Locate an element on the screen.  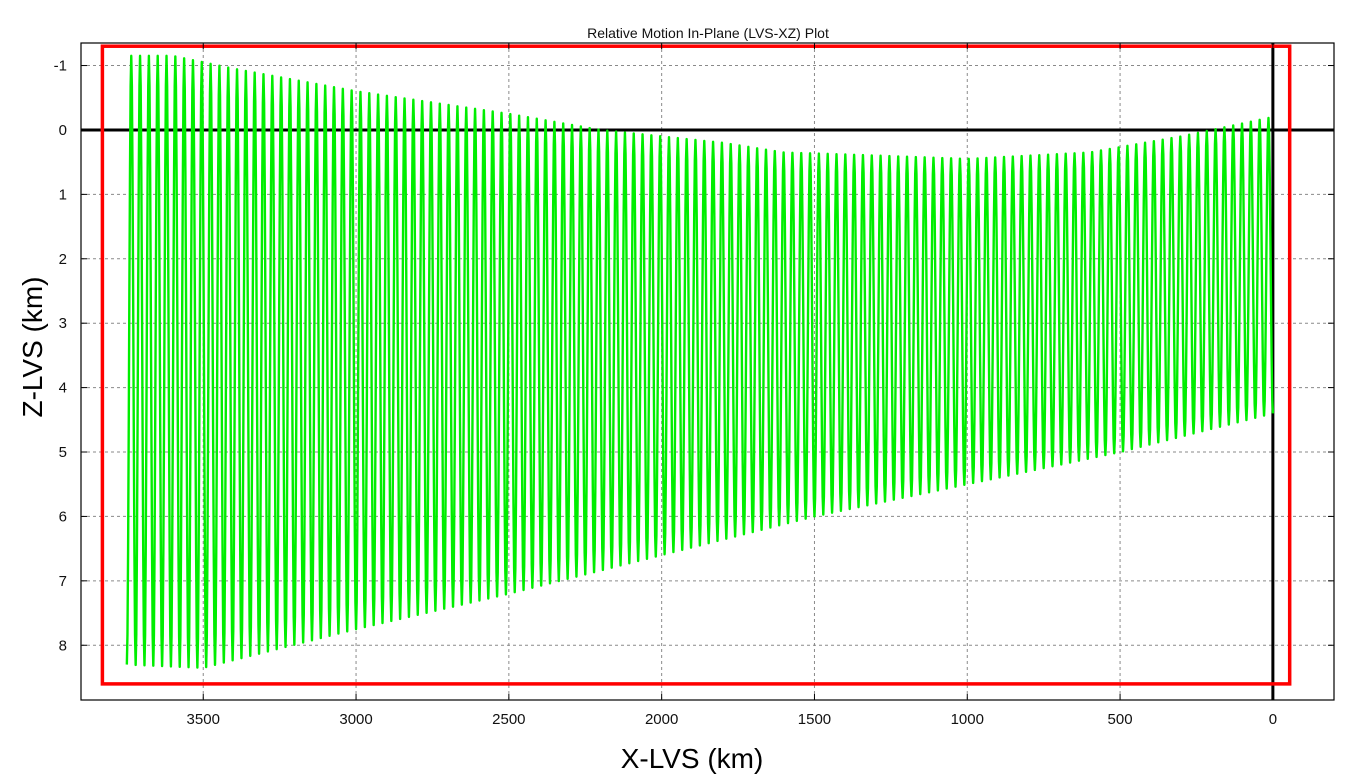
x-tick-label: 1500 is located at coordinates (814, 719).